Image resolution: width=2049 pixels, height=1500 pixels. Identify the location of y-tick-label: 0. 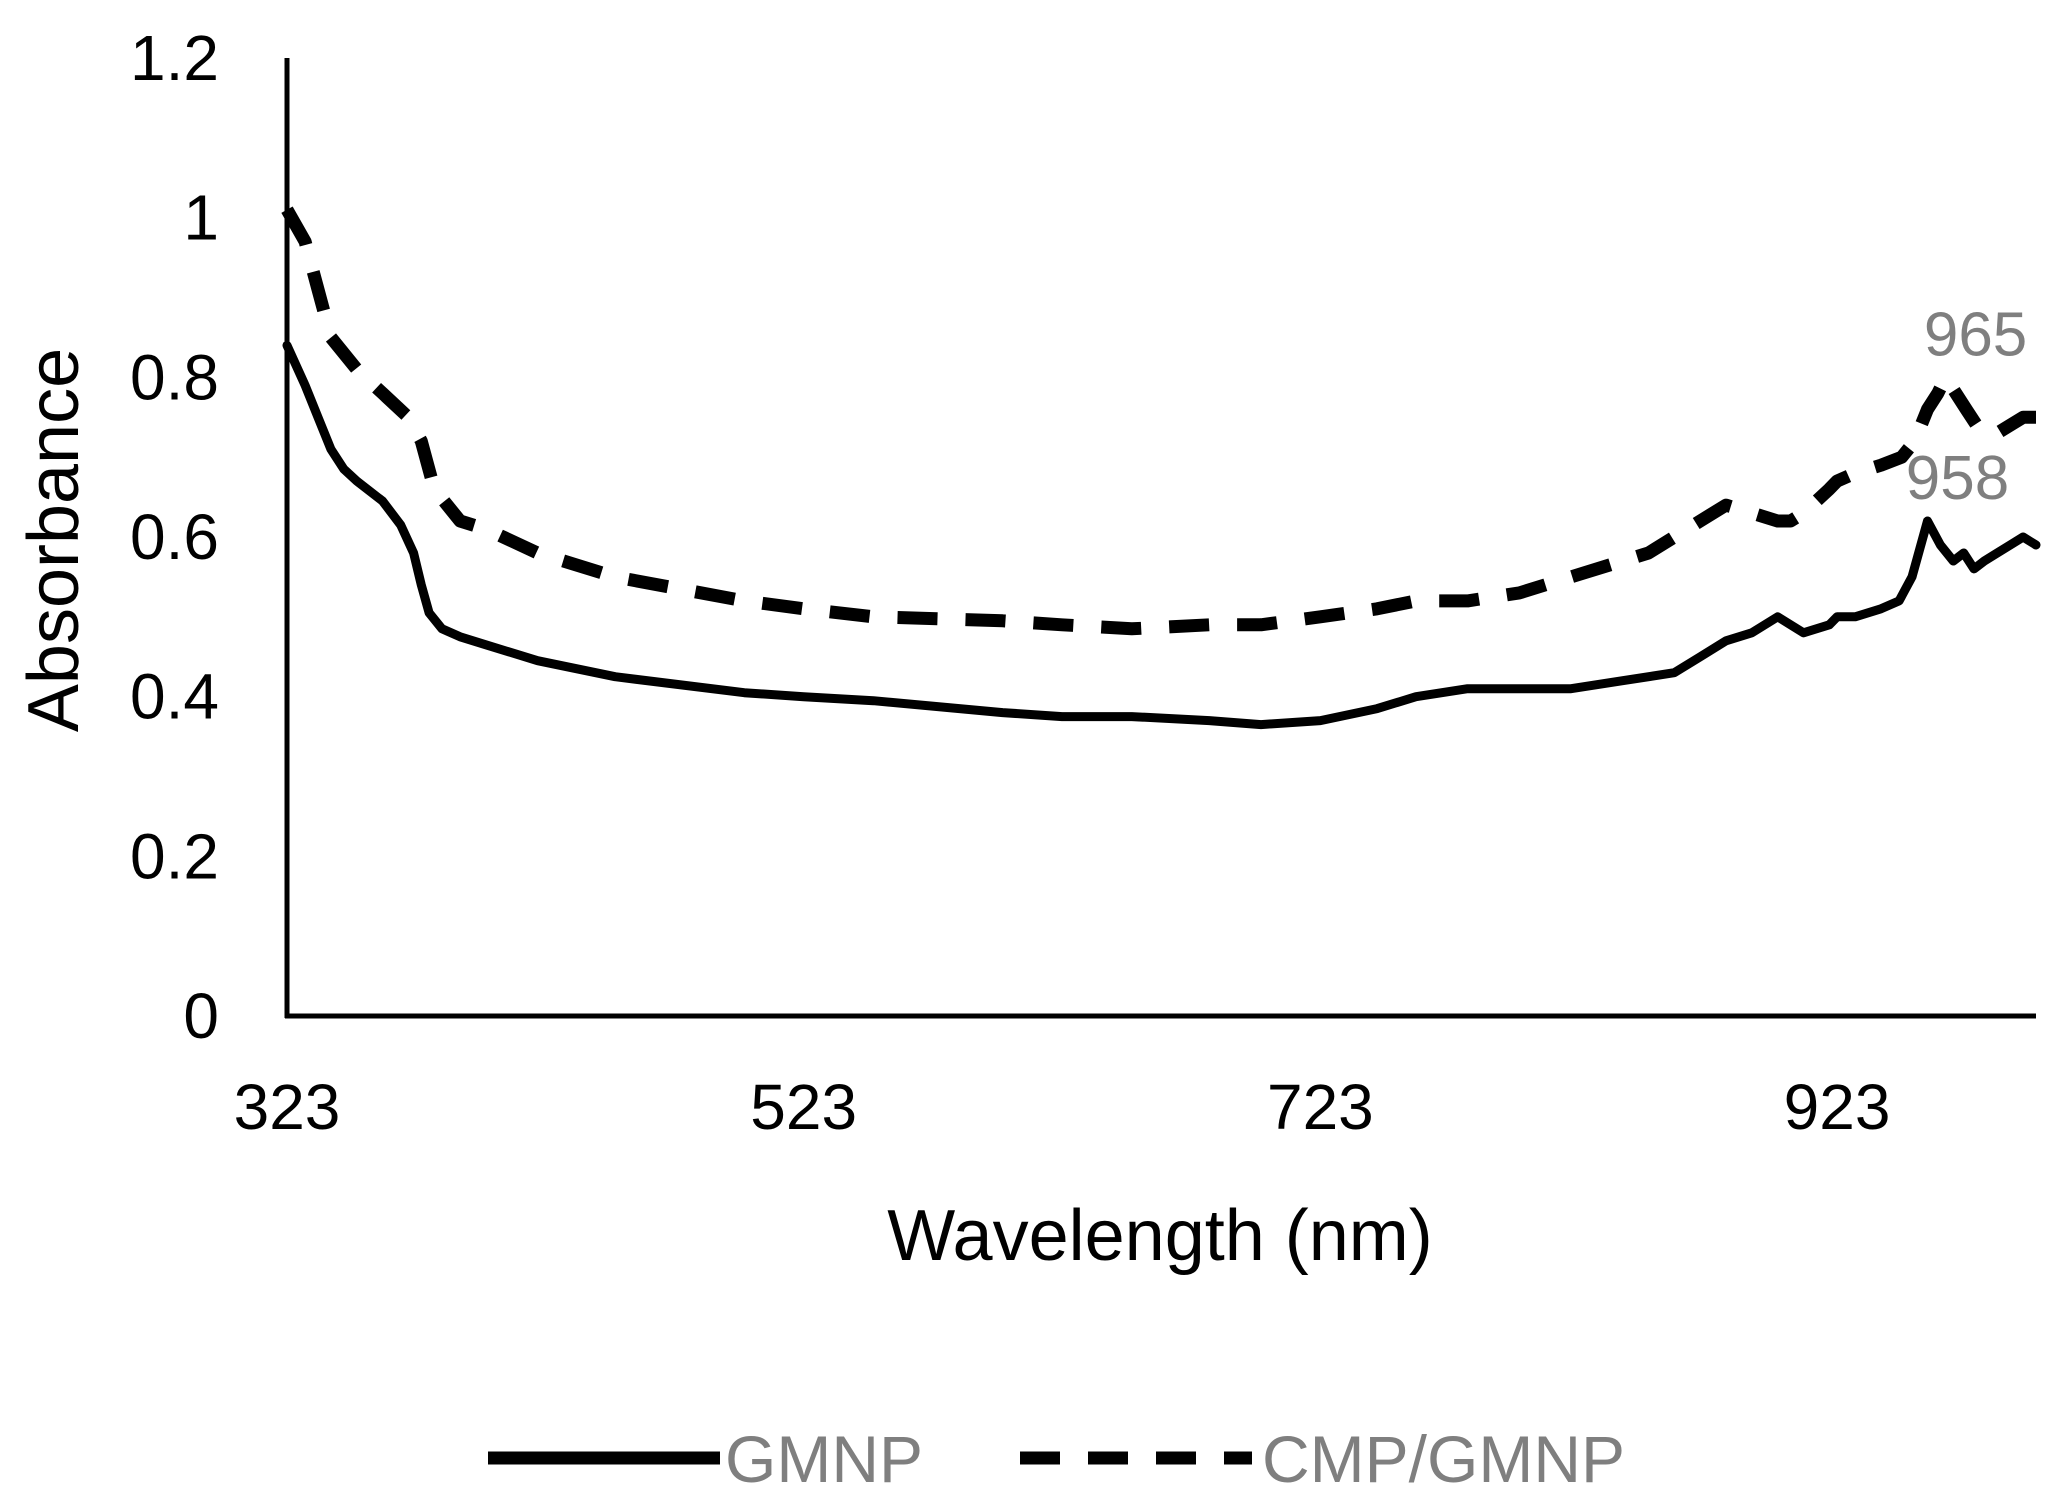
(201, 1016).